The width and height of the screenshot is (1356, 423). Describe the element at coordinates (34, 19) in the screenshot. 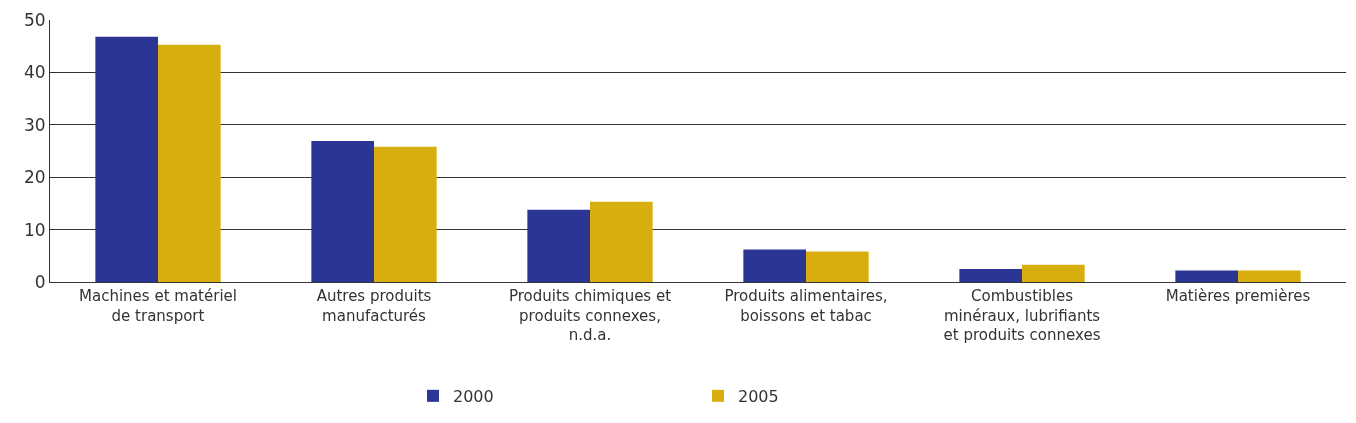

I see `y-tick-label: 50` at that location.